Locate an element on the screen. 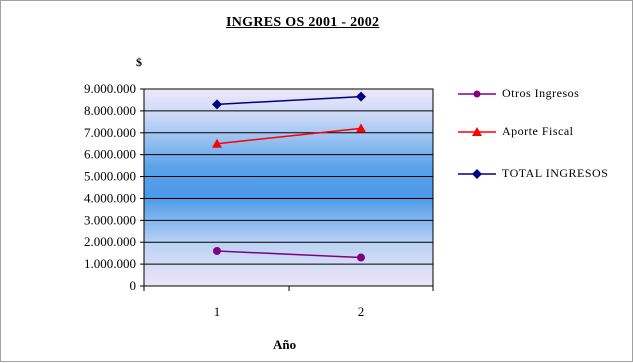 This screenshot has width=633, height=363. legend-swatch-aporte-fiscal is located at coordinates (477, 131).